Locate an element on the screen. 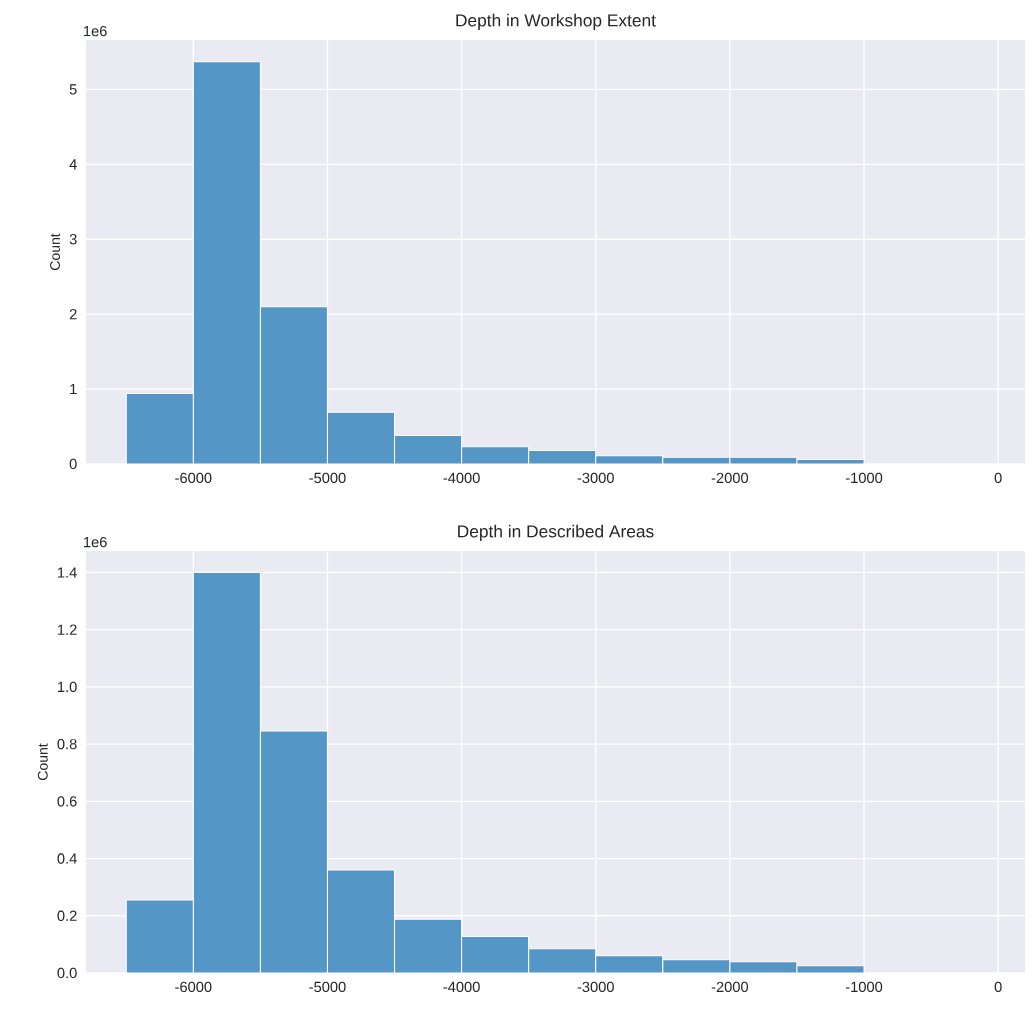 The width and height of the screenshot is (1032, 1009). y-tick-label: 0 is located at coordinates (73, 464).